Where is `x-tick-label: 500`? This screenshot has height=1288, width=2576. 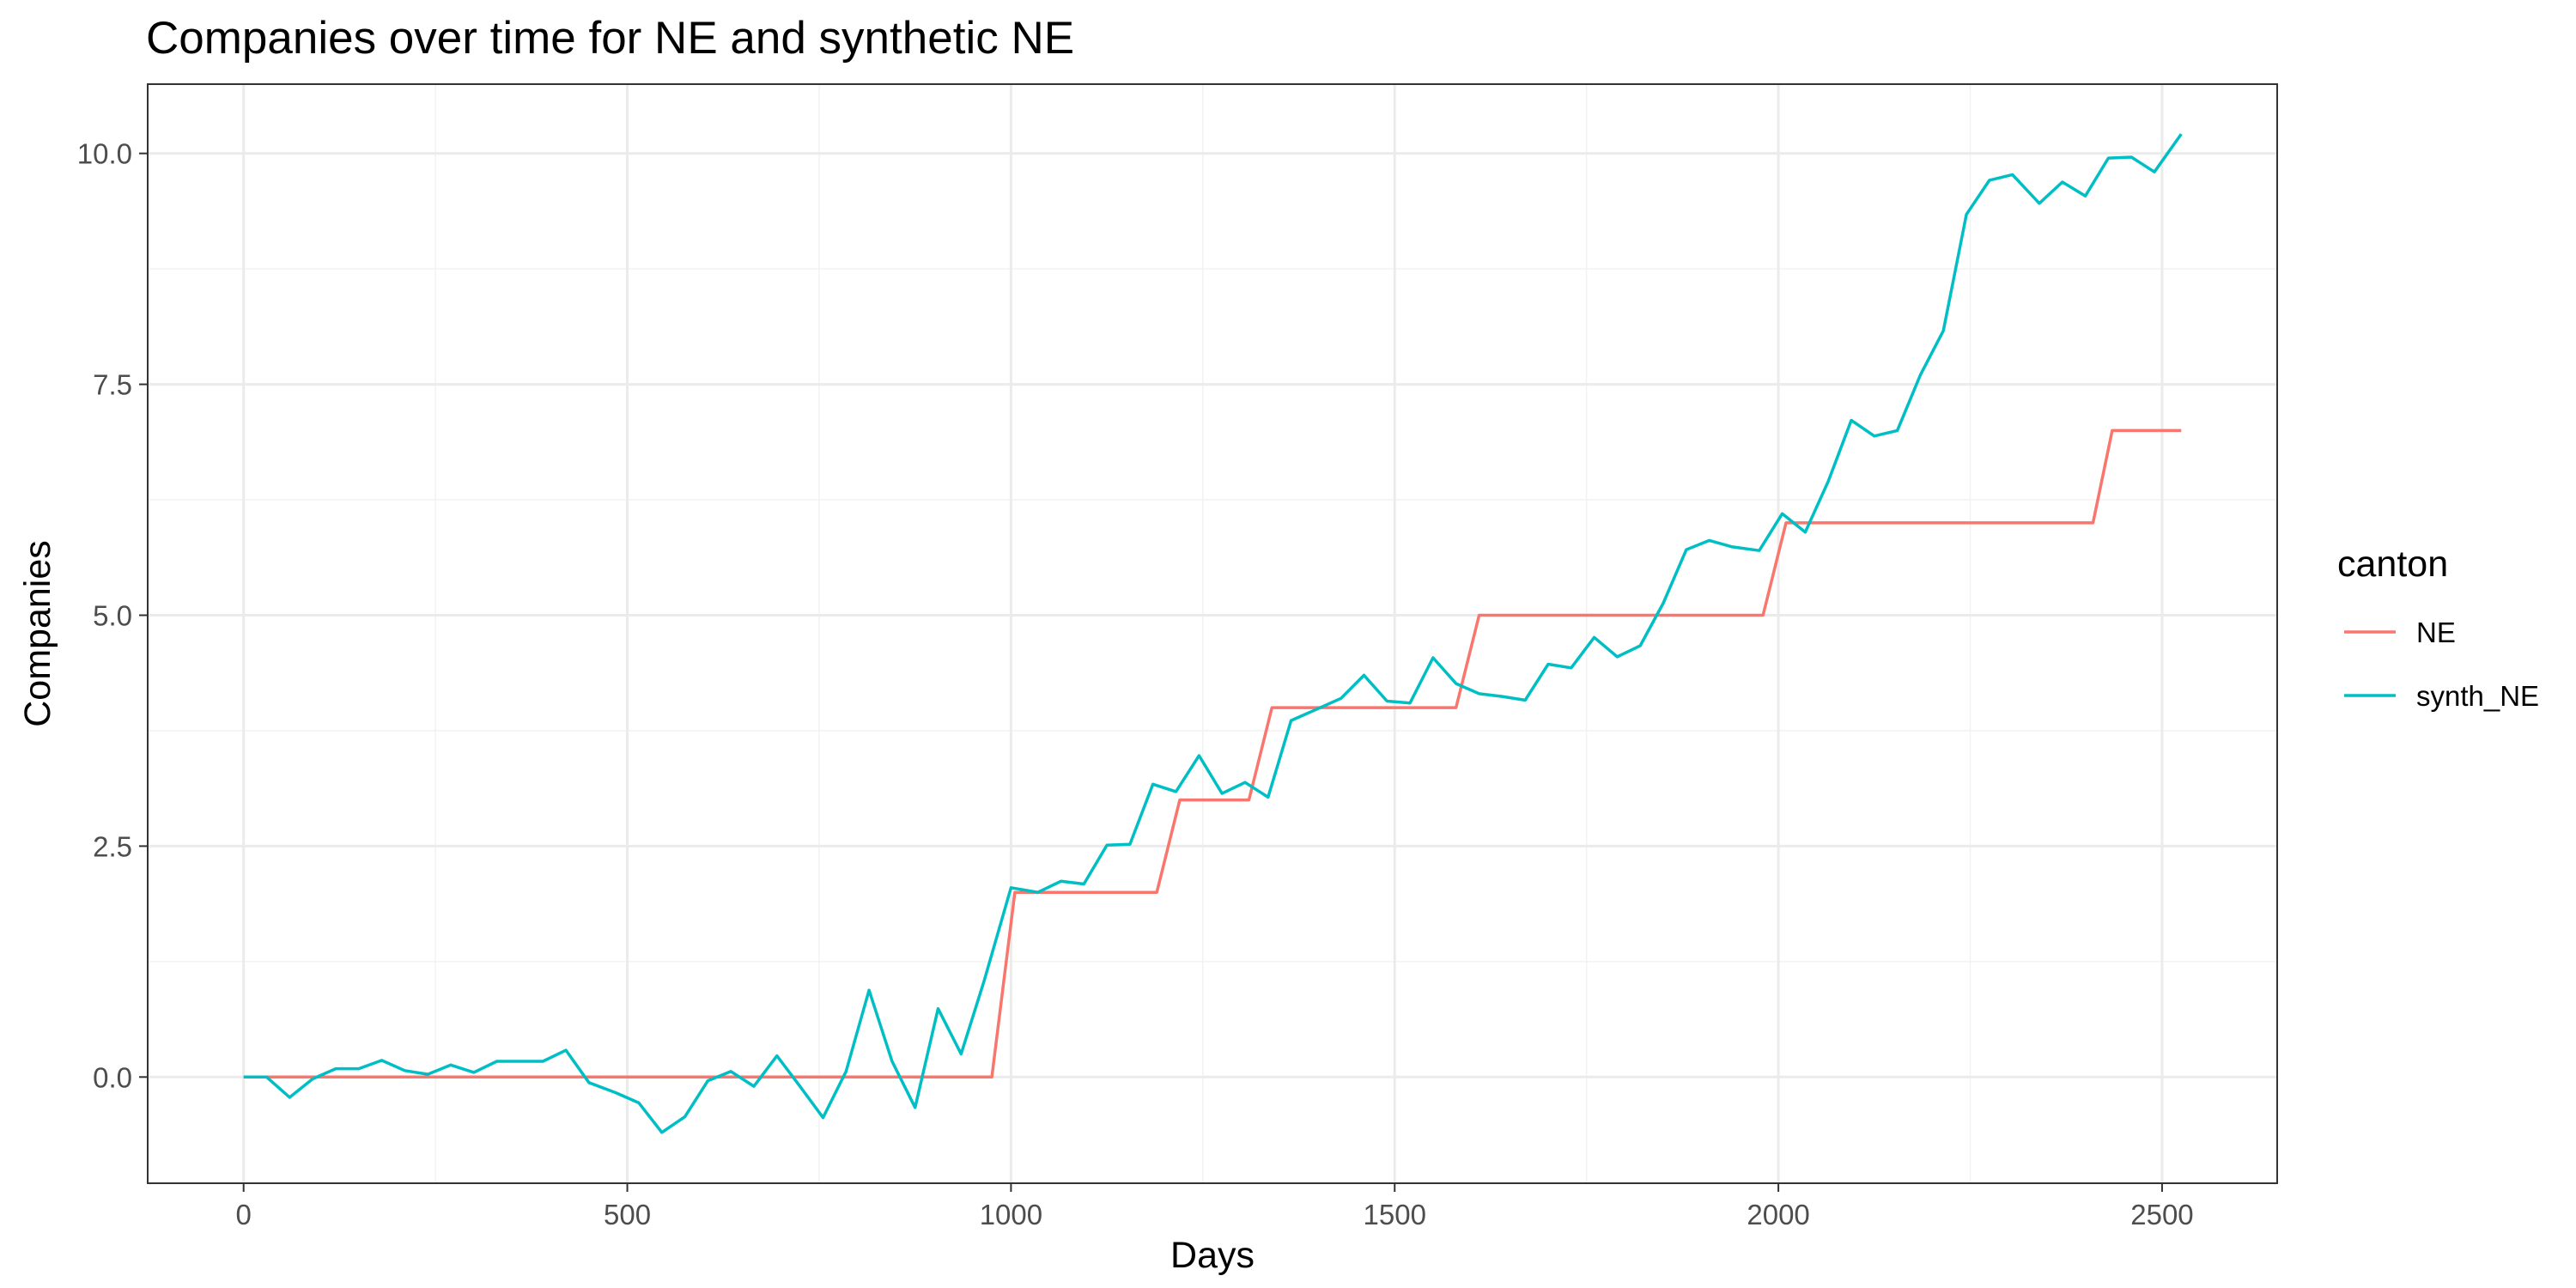 x-tick-label: 500 is located at coordinates (627, 1214).